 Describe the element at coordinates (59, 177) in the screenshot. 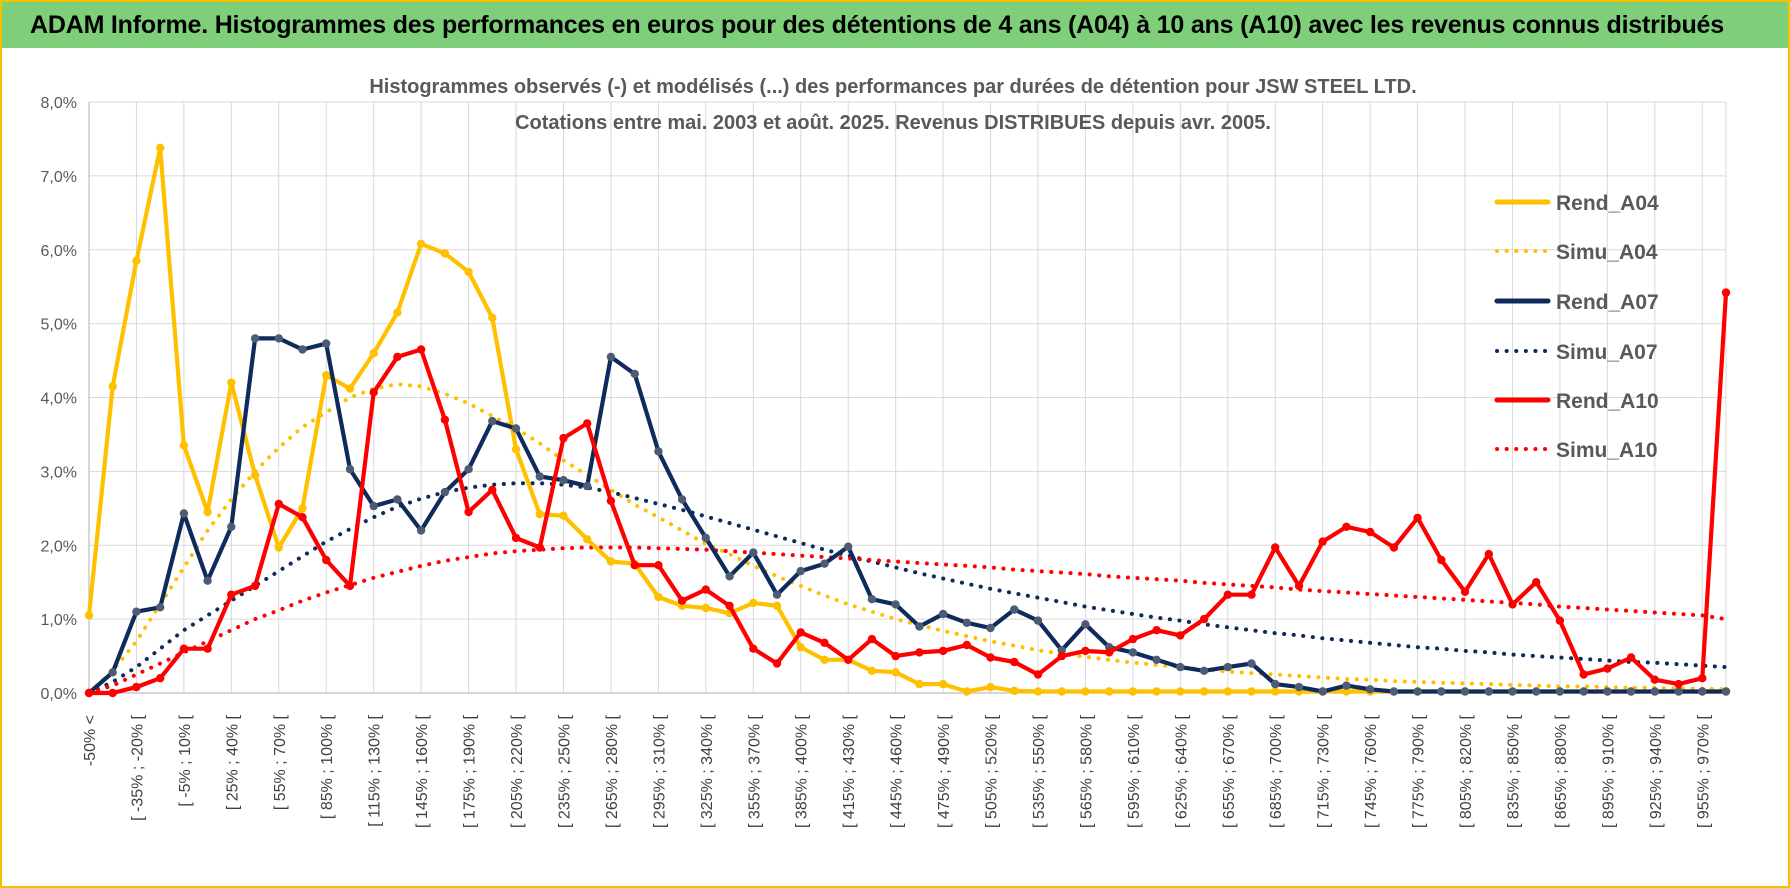

I see `y-tick-label: 7,0%` at that location.